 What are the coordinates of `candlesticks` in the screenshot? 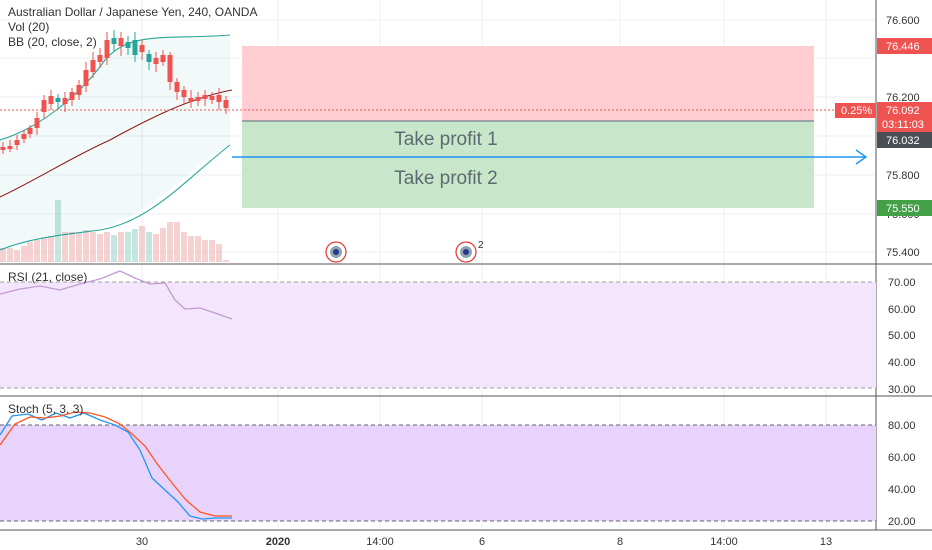 It's located at (114, 92).